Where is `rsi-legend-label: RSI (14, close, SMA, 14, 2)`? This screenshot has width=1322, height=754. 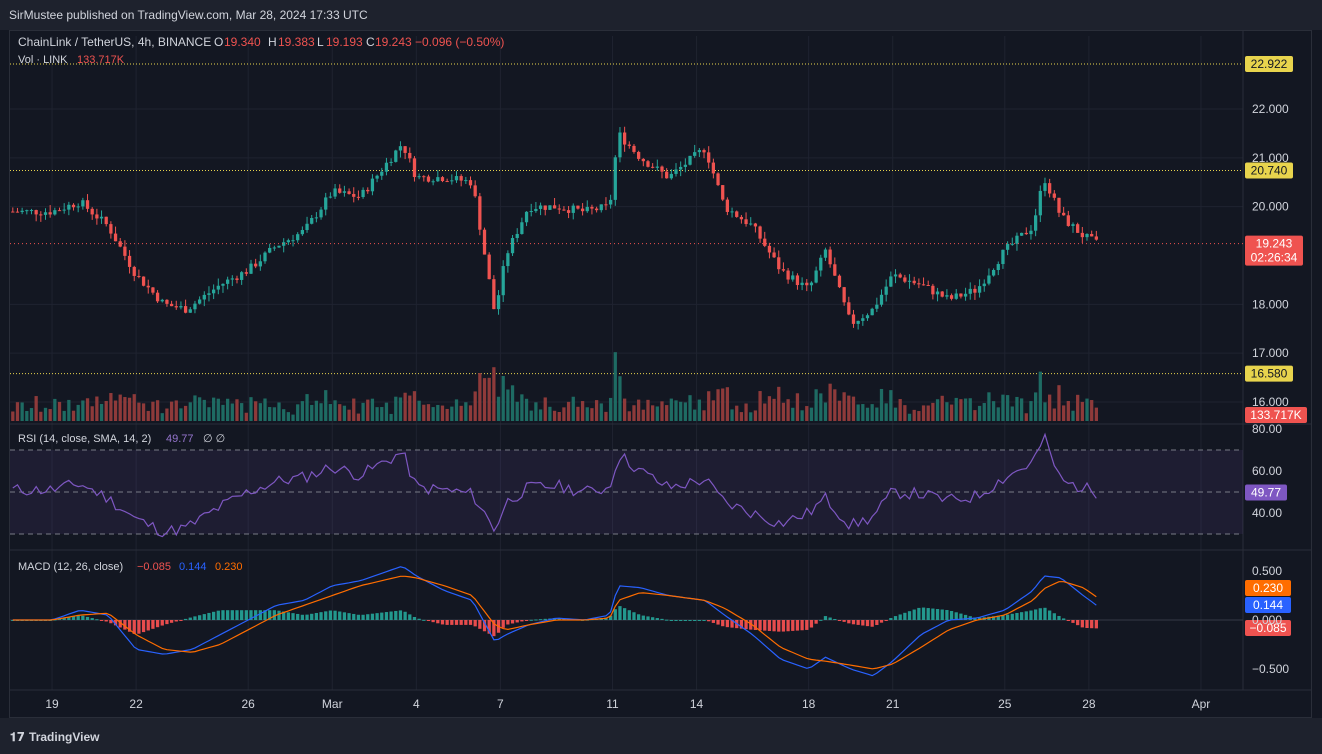
rsi-legend-label: RSI (14, close, SMA, 14, 2) is located at coordinates (84, 439).